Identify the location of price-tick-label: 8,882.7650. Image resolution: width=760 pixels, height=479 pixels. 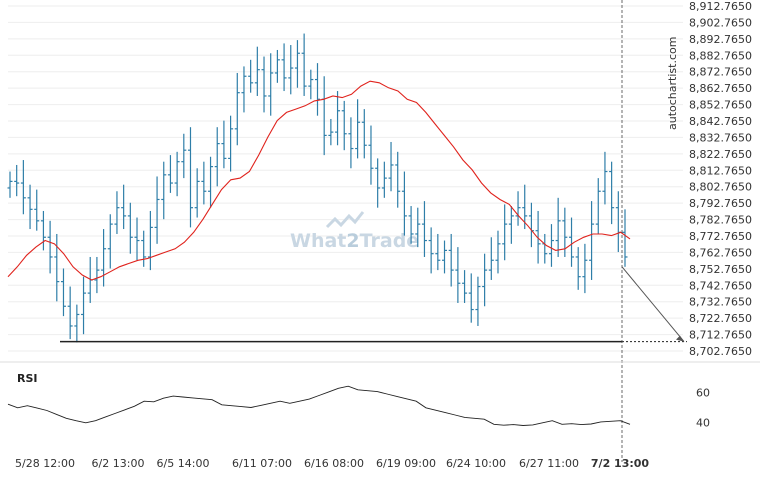
(720, 55).